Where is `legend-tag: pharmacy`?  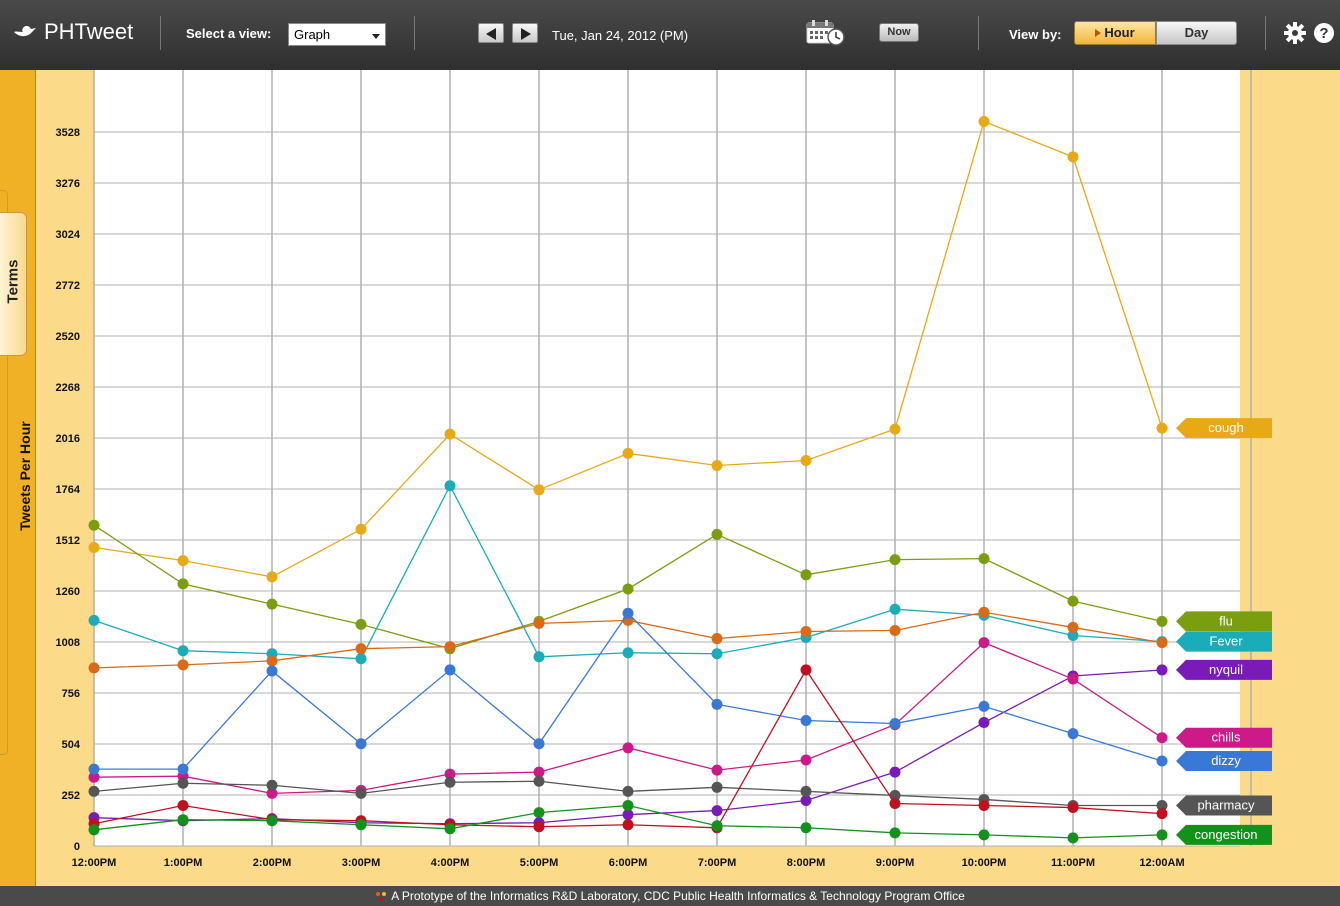 legend-tag: pharmacy is located at coordinates (1224, 805).